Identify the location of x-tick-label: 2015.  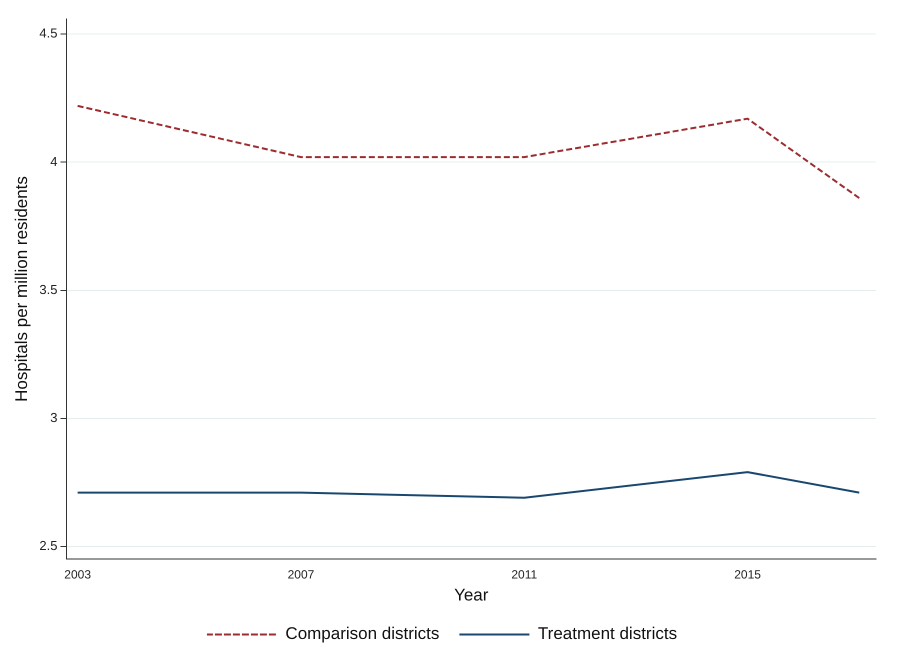
(748, 575).